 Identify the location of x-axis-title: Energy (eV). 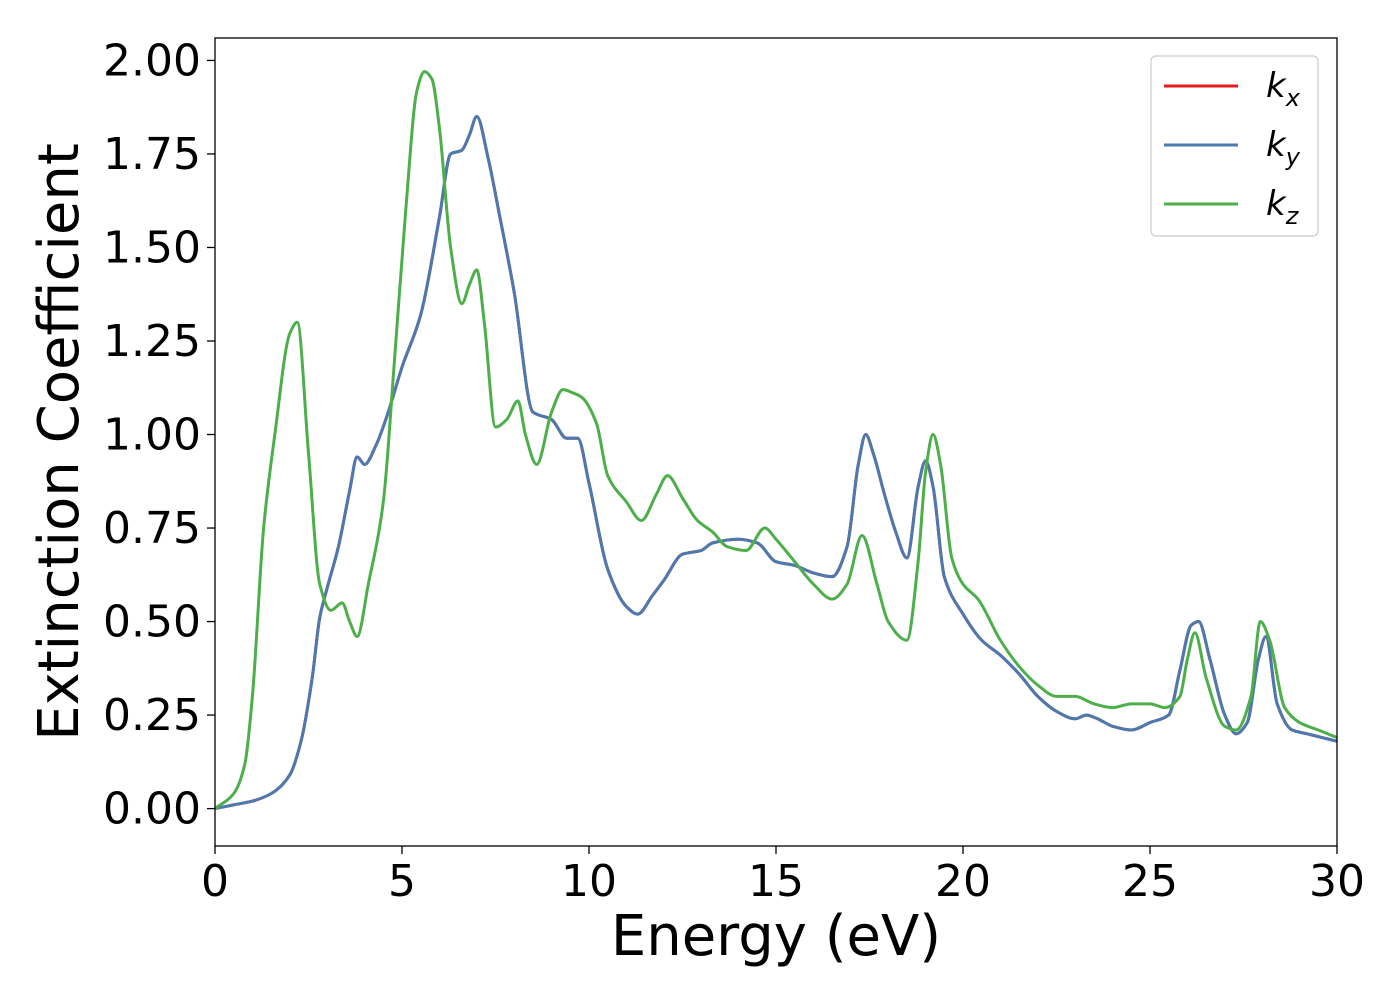
(776, 936).